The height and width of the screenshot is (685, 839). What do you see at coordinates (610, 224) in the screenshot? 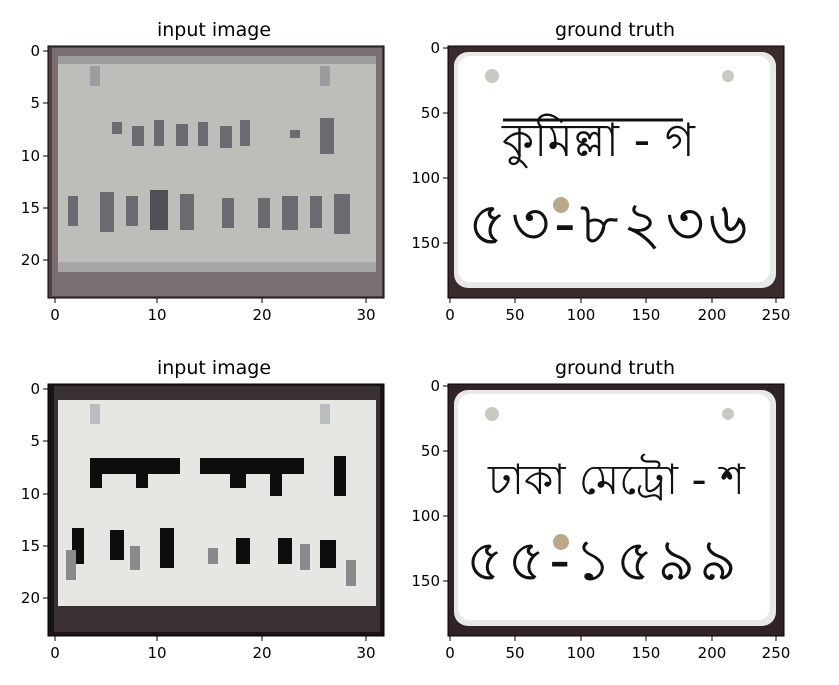
I see `plate-line-2: ৫৩-৮২৩৬` at bounding box center [610, 224].